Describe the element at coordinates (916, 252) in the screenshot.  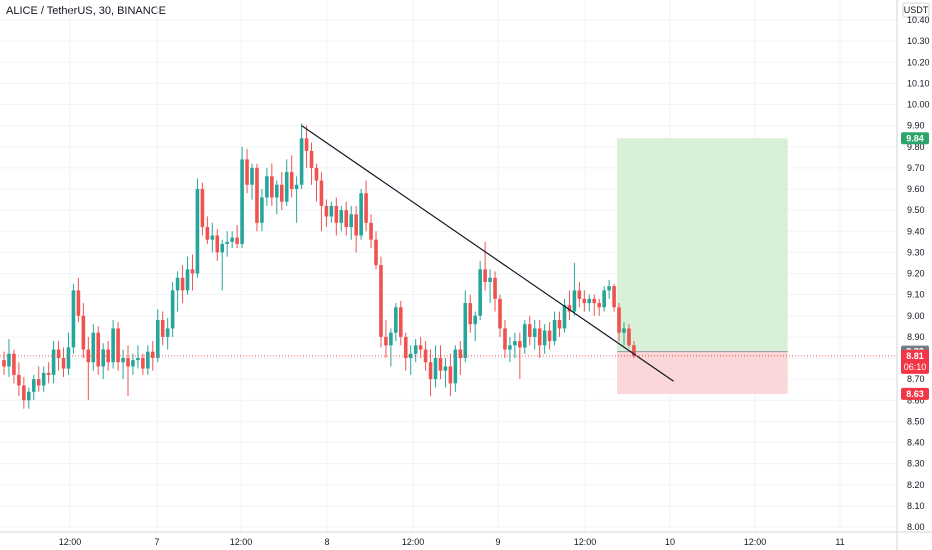
I see `y-tick-label: 9.30` at that location.